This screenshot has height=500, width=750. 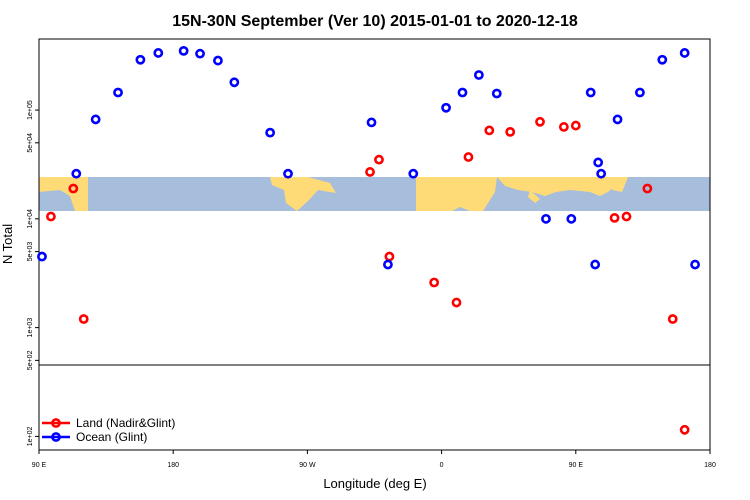 I want to click on x-axis-label: Longitude (deg E), so click(x=374, y=483).